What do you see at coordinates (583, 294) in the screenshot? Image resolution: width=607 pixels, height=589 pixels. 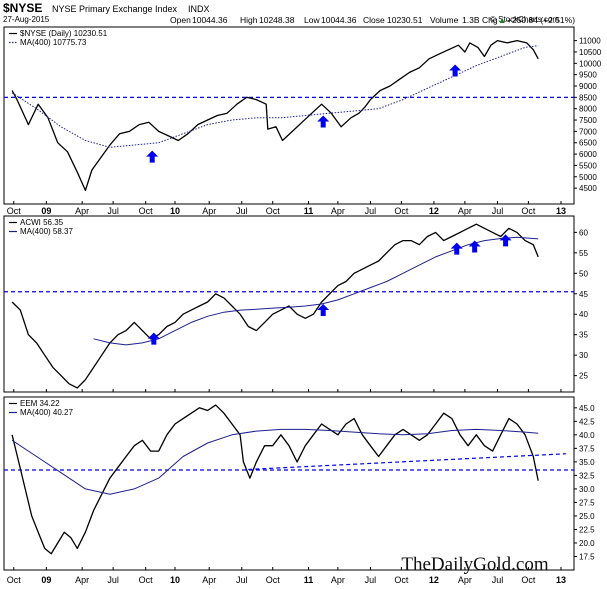 I see `y-tick-label: 45` at bounding box center [583, 294].